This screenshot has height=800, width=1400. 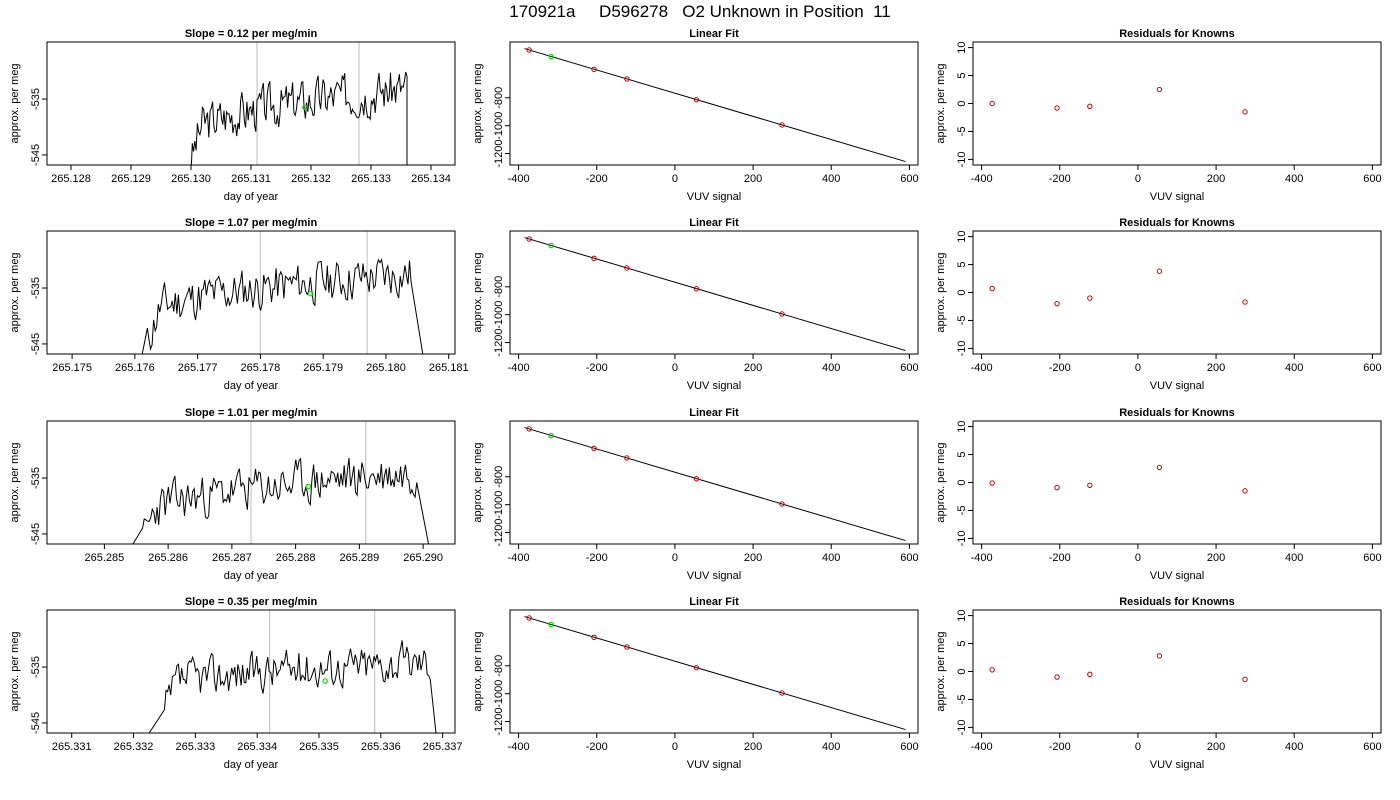 I want to click on unknown-point, so click(x=305, y=107).